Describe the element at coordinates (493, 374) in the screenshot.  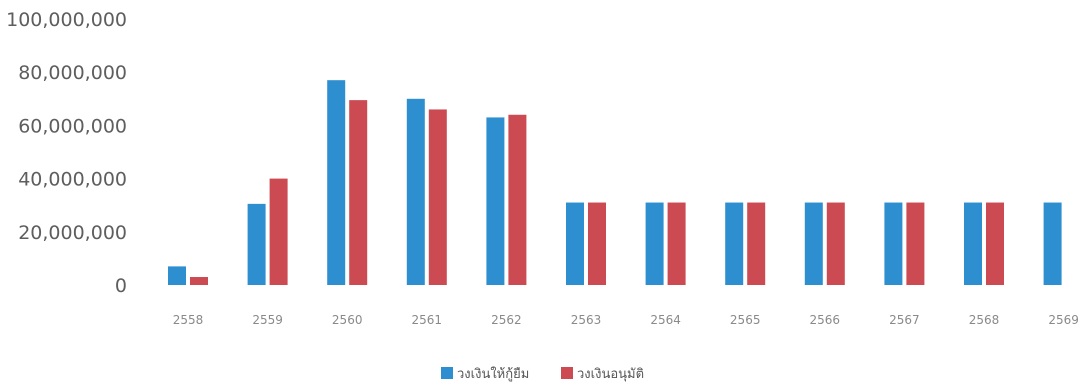
I see `legend-label: วงเงินให้กู้ยืม` at that location.